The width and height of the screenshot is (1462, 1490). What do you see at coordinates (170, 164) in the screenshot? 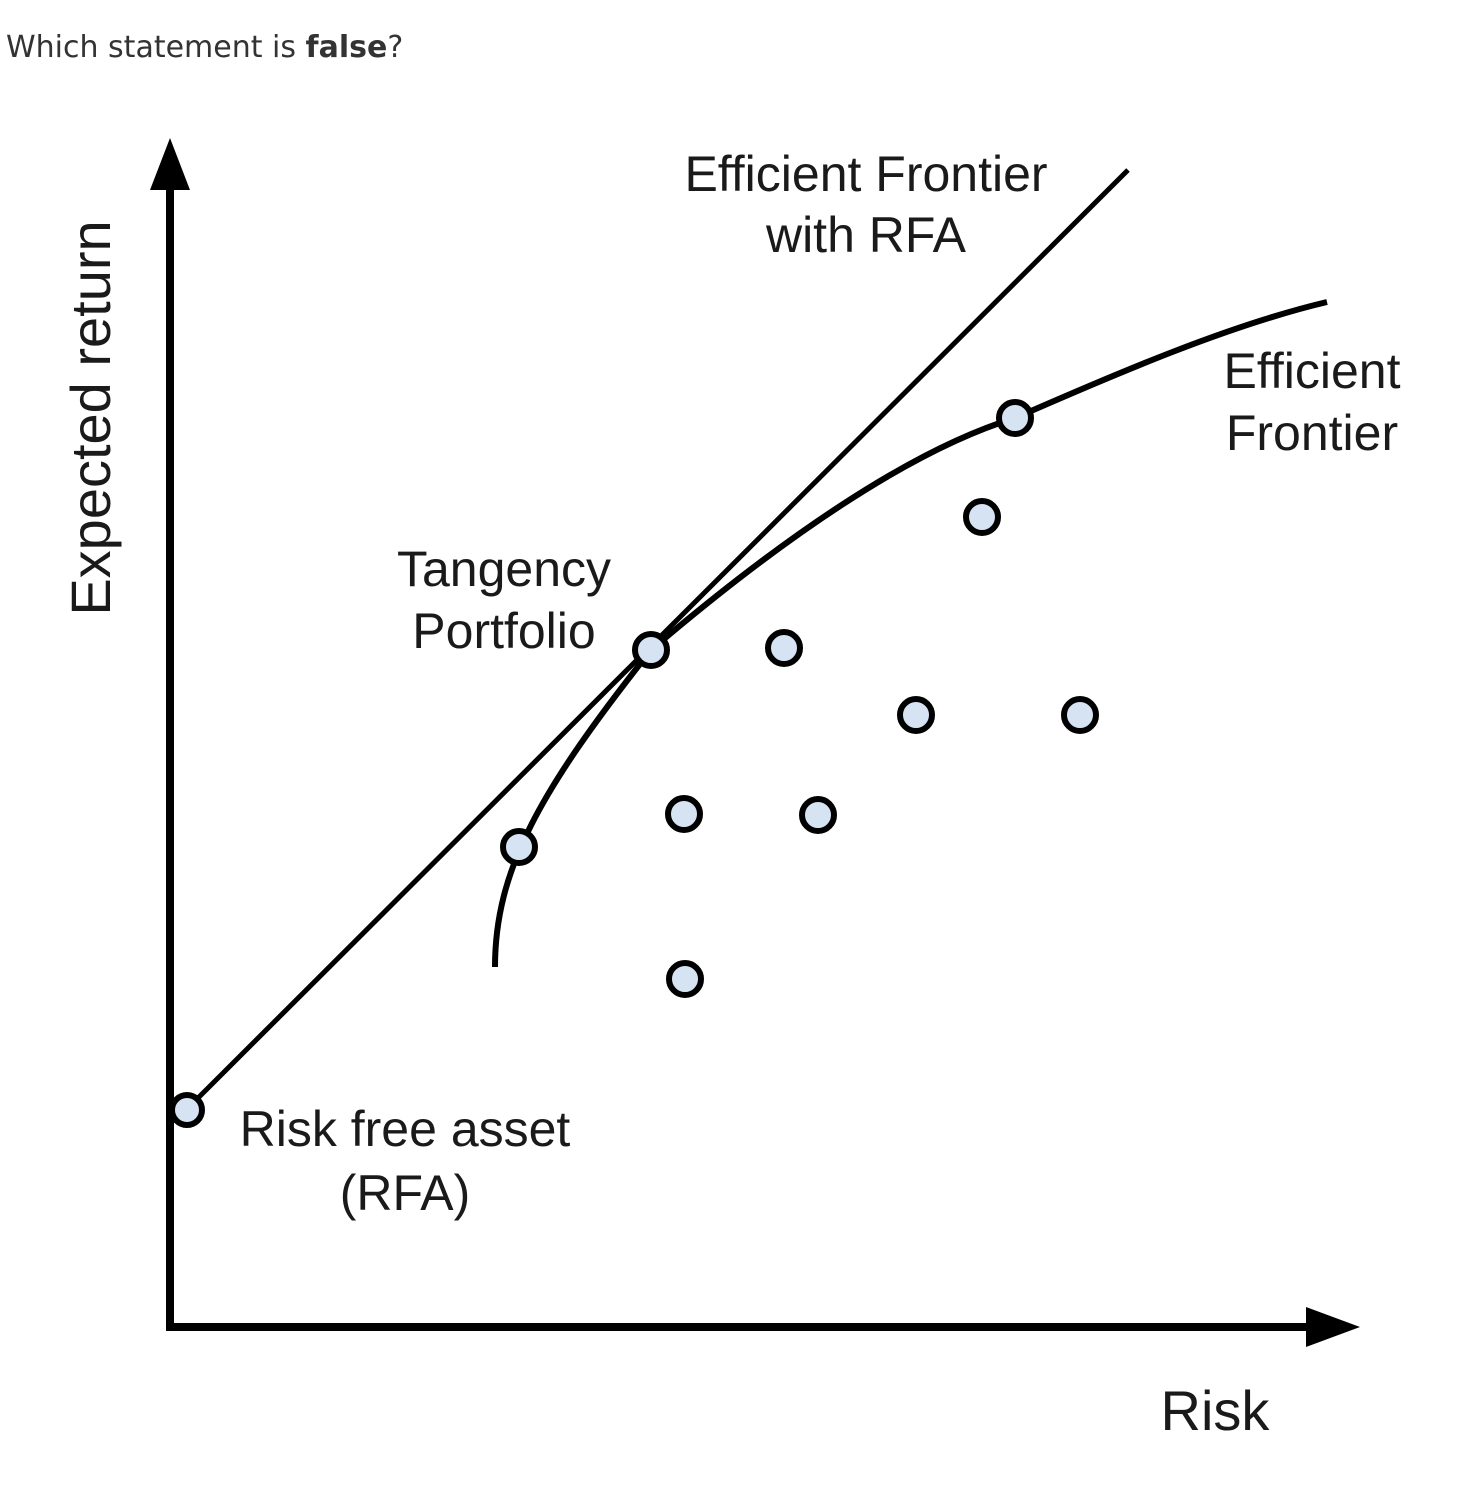
I see `y-axis-arrowhead` at bounding box center [170, 164].